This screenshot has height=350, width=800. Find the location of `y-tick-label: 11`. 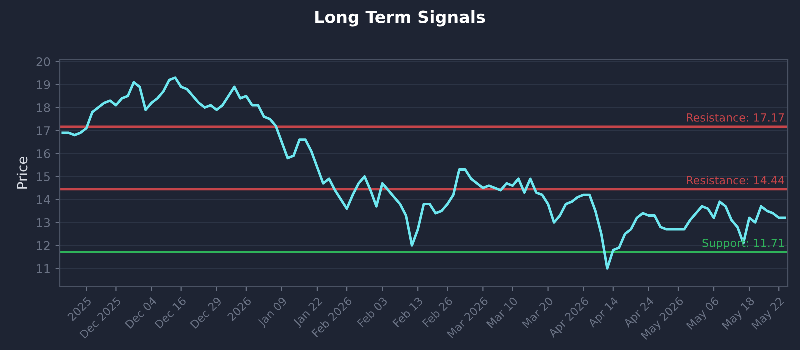

y-tick-label: 11 is located at coordinates (43, 269).